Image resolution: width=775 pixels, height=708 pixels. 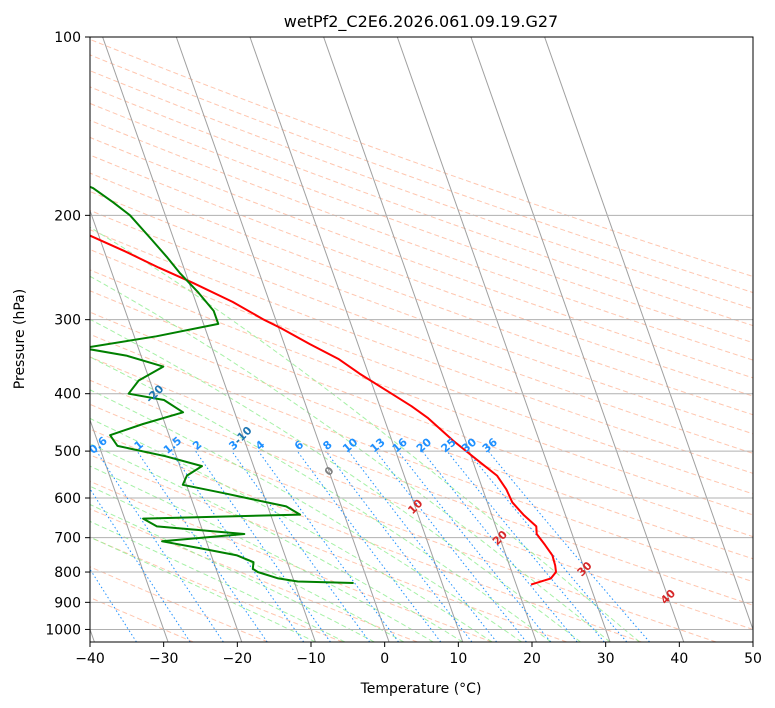 What do you see at coordinates (67, 38) in the screenshot?
I see `y-tick-label: 100` at bounding box center [67, 38].